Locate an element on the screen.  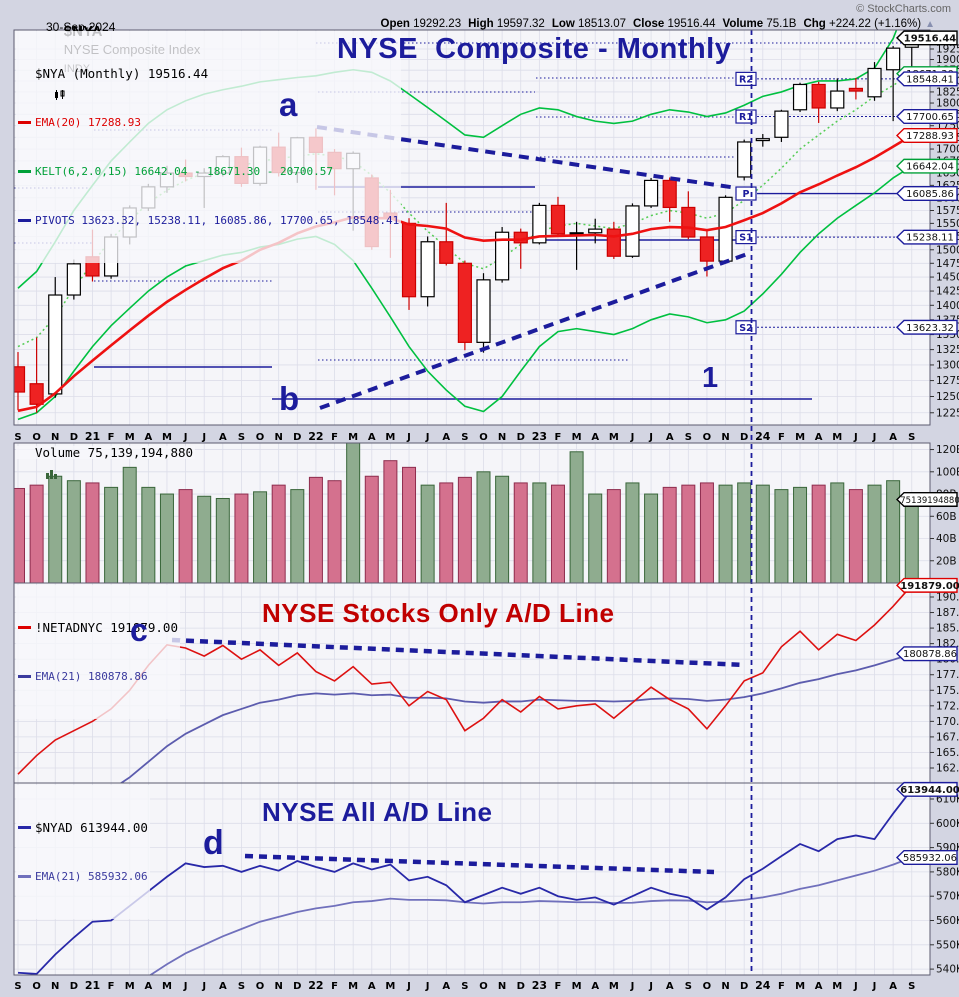
svg-text: 23 is located at coordinates (539, 985).